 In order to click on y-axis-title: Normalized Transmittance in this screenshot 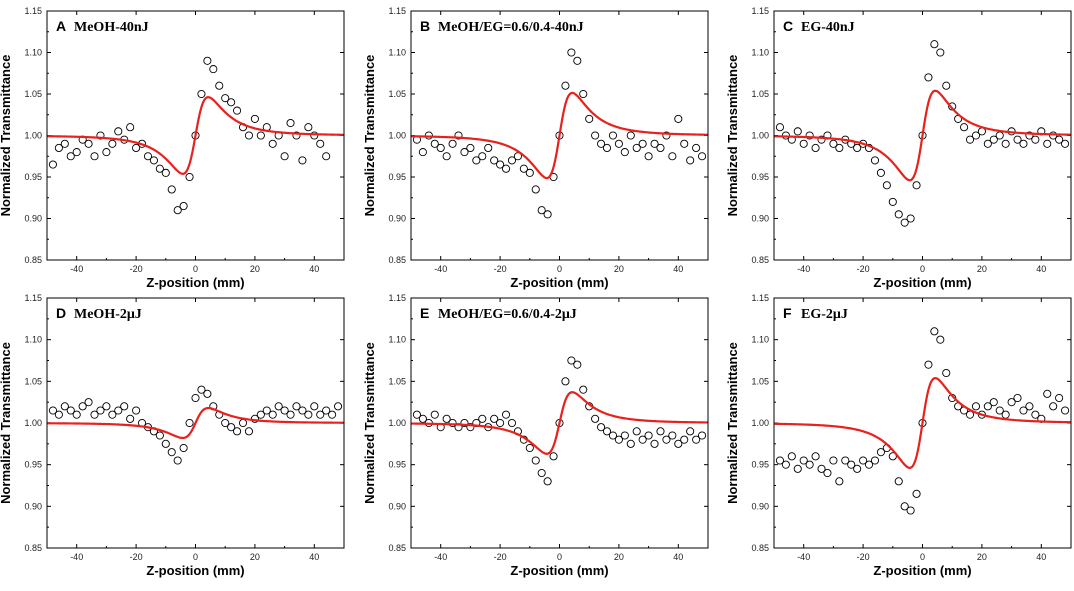, I will do `click(369, 423)`.